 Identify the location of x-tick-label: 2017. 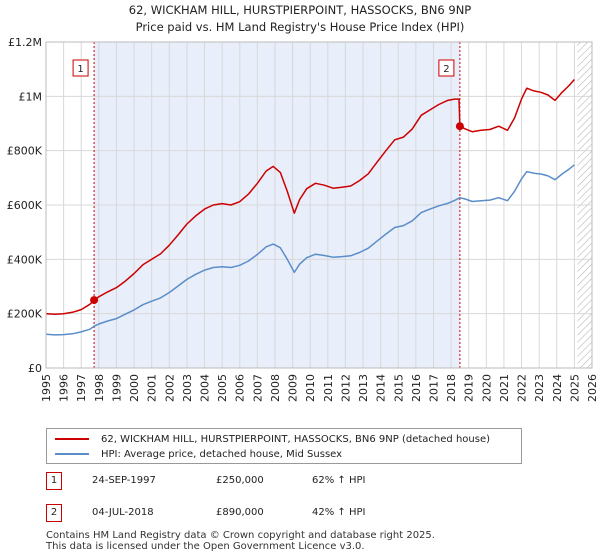
(433, 388).